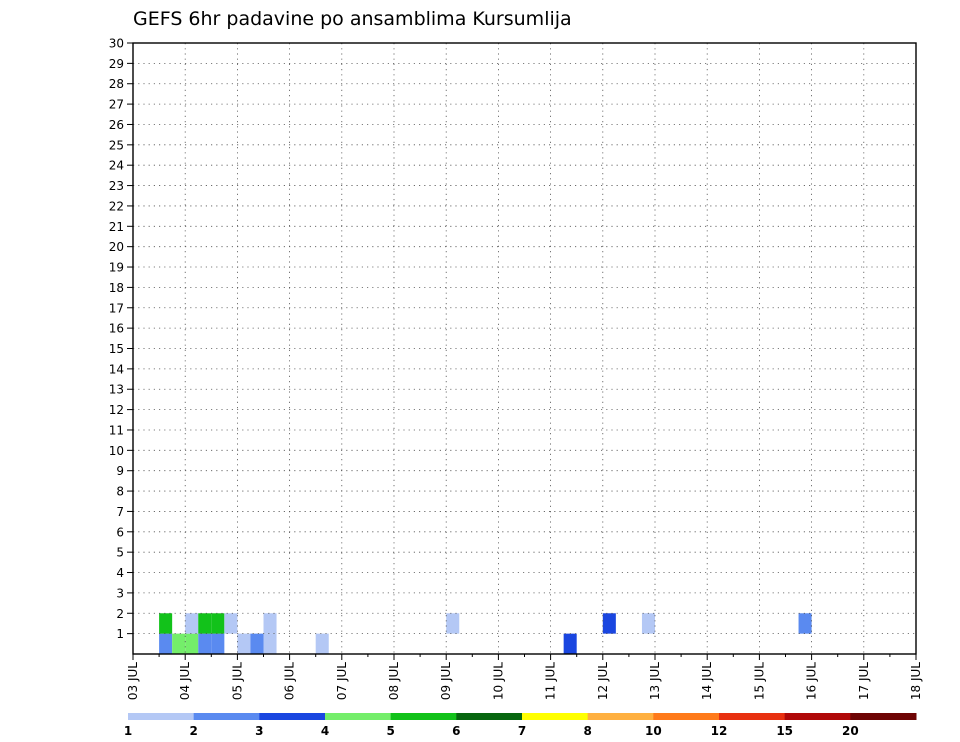 The image size is (960, 742). What do you see at coordinates (116, 410) in the screenshot?
I see `y-tick-label: 12` at bounding box center [116, 410].